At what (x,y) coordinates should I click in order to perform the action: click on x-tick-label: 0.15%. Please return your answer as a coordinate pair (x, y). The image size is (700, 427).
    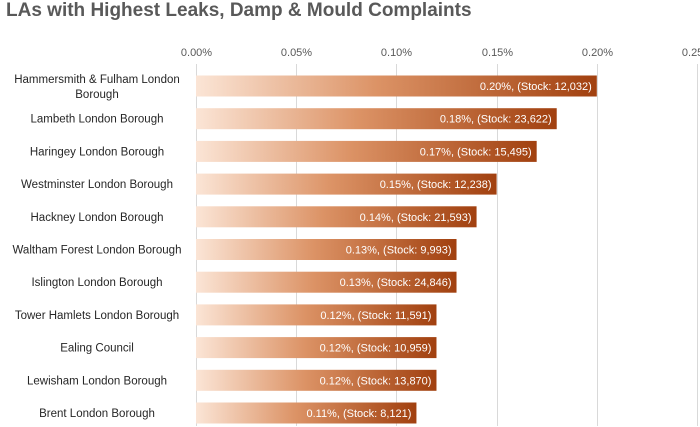
    Looking at the image, I should click on (497, 53).